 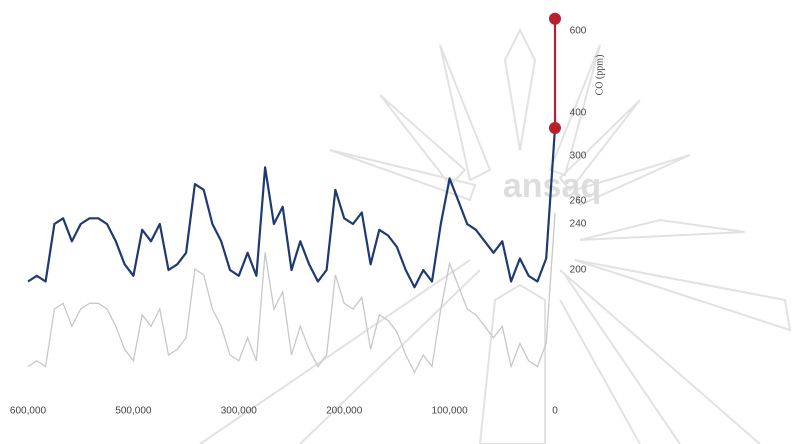 What do you see at coordinates (239, 411) in the screenshot?
I see `x-tick-label: 300,000` at bounding box center [239, 411].